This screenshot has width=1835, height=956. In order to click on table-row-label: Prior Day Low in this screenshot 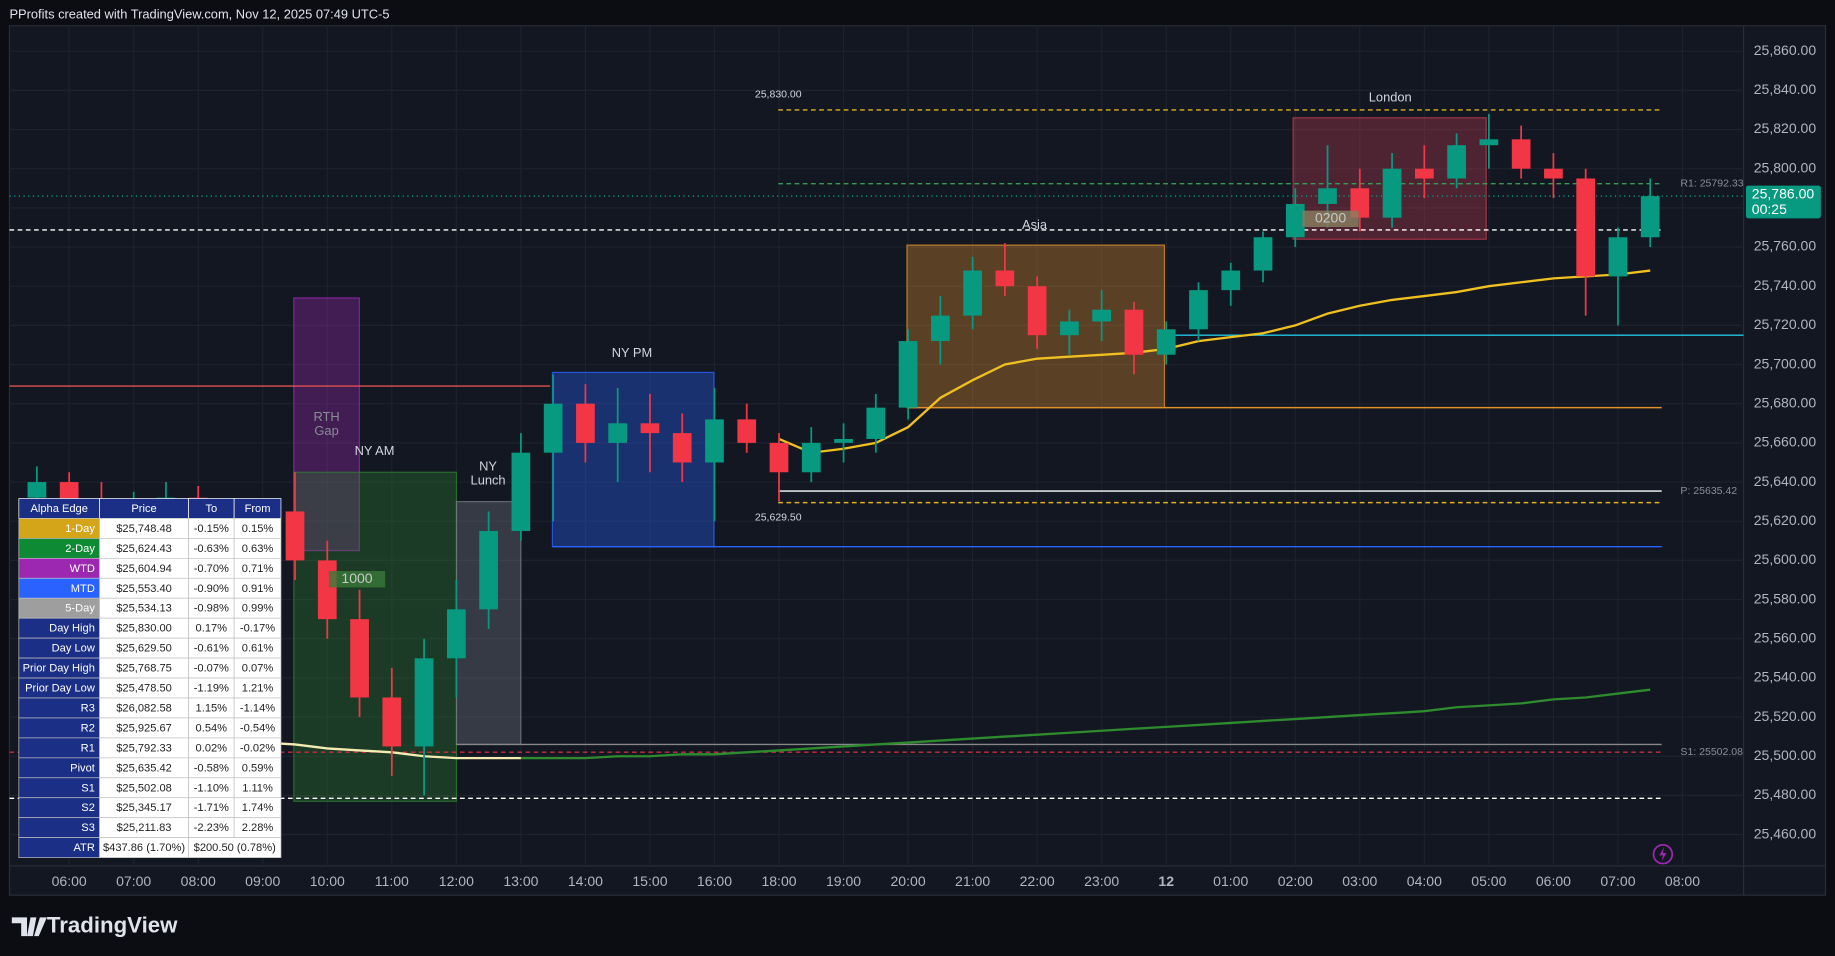, I will do `click(60, 689)`.